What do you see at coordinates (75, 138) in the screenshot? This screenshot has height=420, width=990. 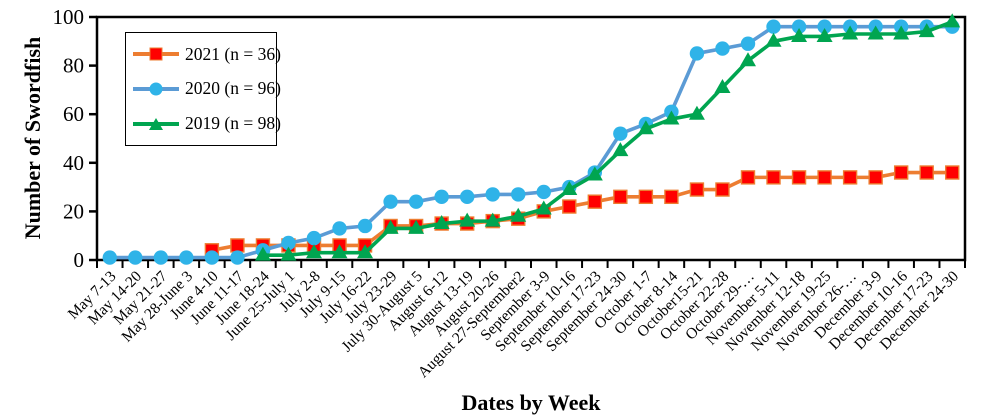 I see `y-axis: 0 20 40 60 80 100` at bounding box center [75, 138].